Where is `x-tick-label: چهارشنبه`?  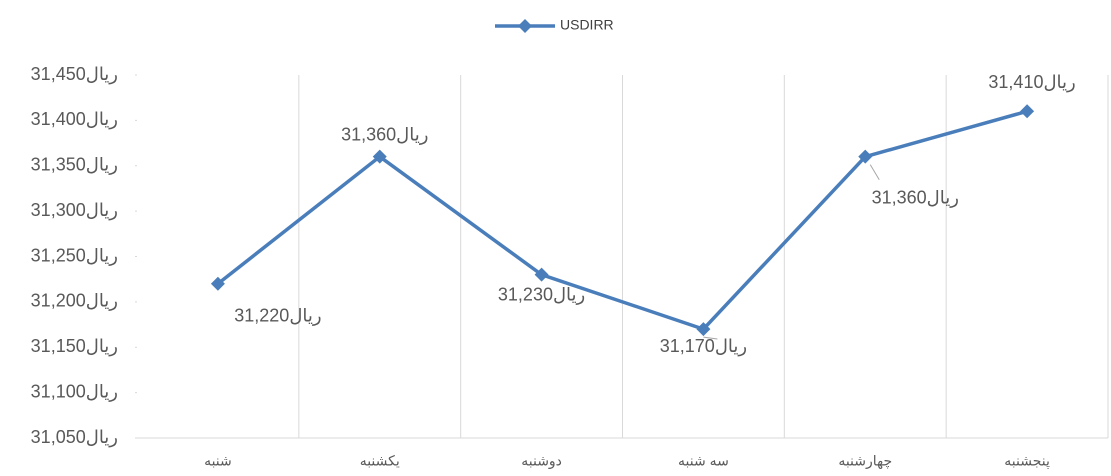
x-tick-label: چهارشنبه is located at coordinates (865, 461).